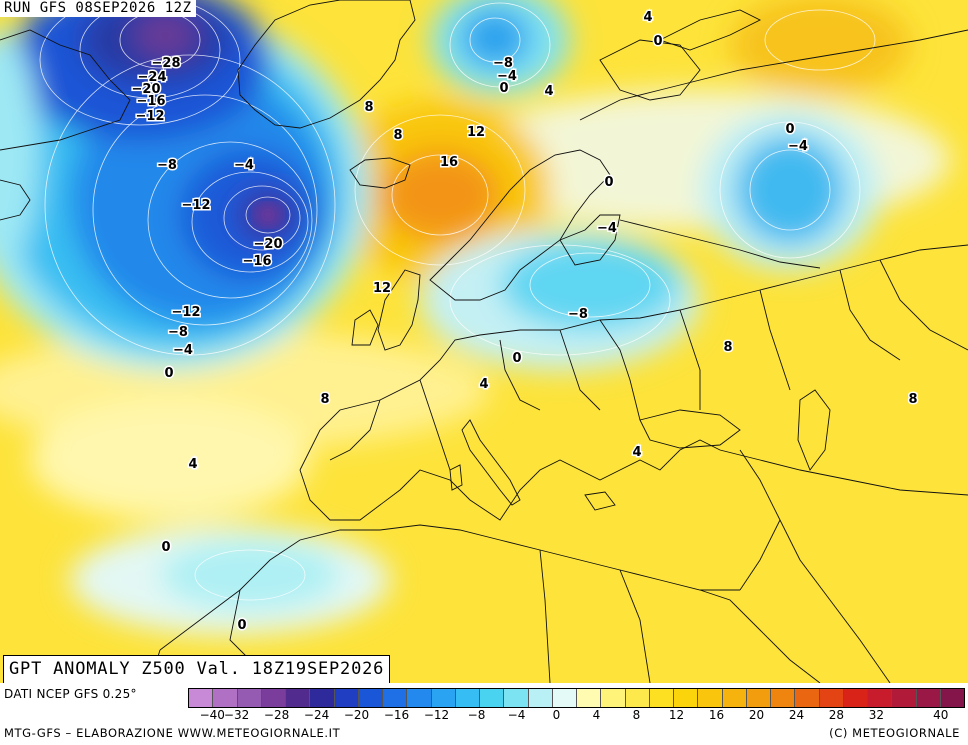  What do you see at coordinates (596, 715) in the screenshot?
I see `color-scale-tick: 4` at bounding box center [596, 715].